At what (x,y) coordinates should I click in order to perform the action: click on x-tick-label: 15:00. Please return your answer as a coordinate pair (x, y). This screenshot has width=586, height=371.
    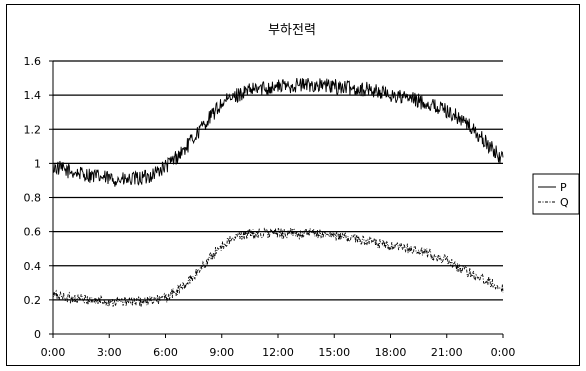
    Looking at the image, I should click on (334, 352).